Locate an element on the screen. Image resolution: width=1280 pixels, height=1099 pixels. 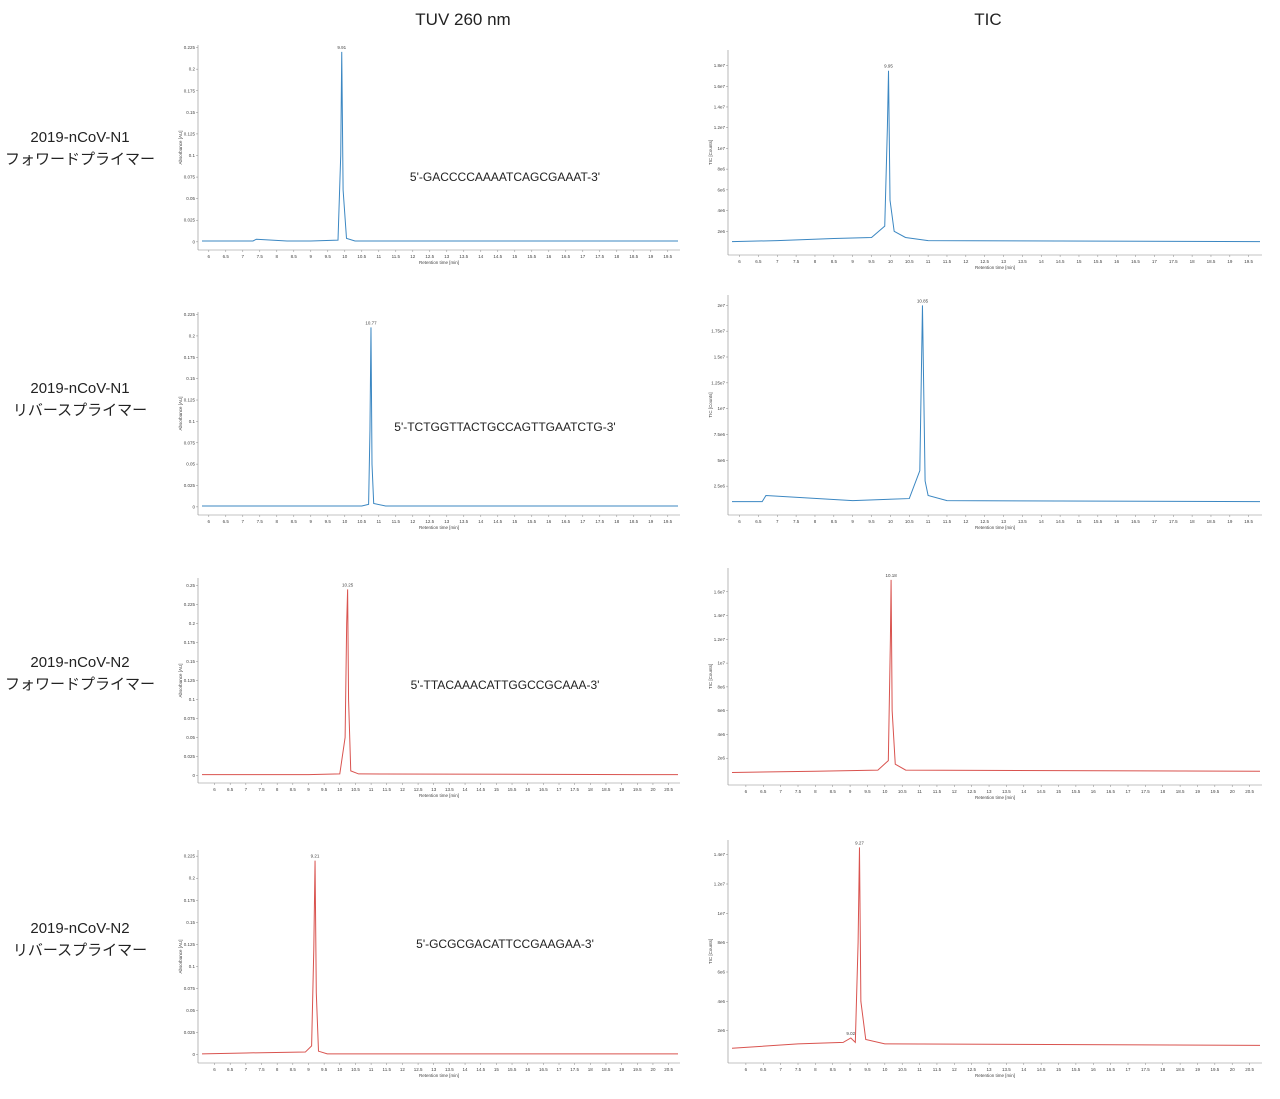
y-tick-label: 2e6 is located at coordinates (721, 1030).